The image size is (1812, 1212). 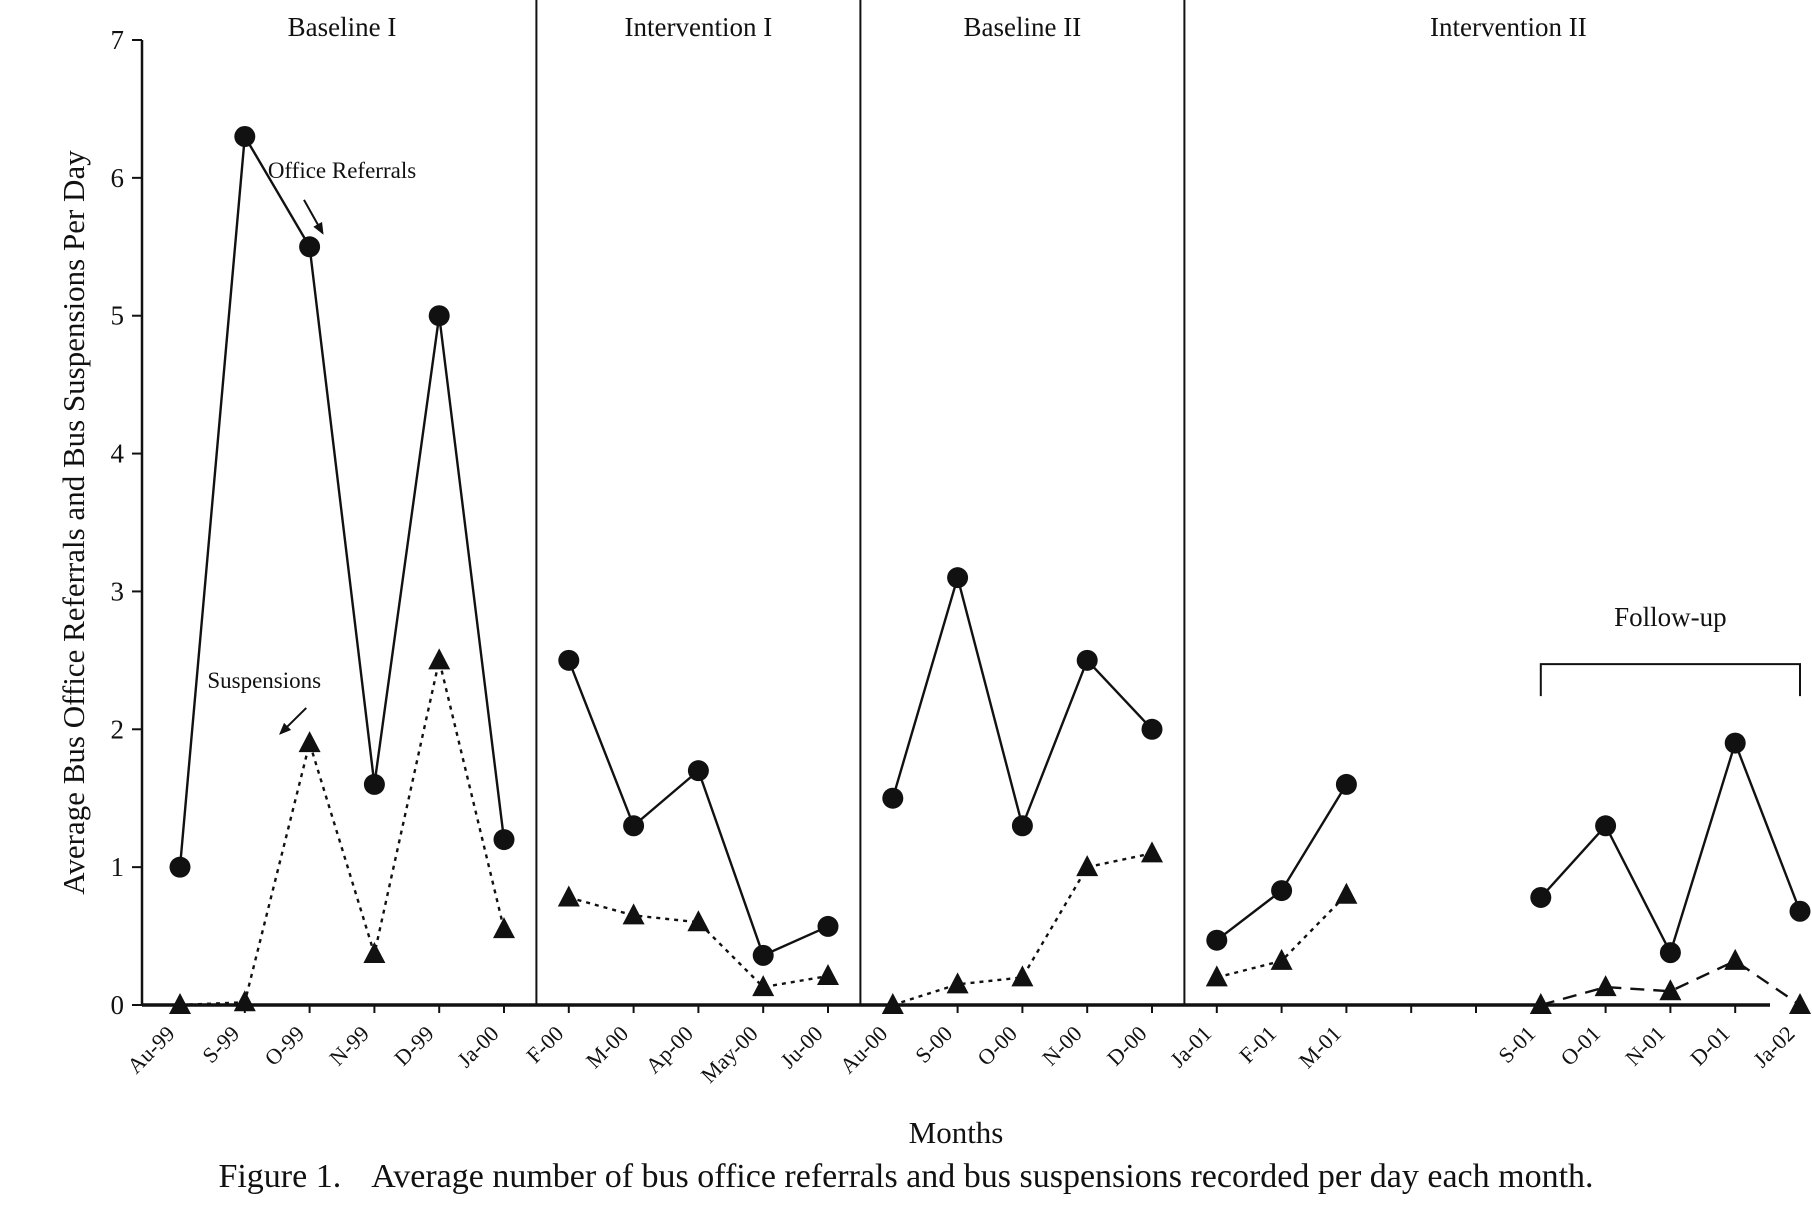 I want to click on y-tick-label: 0, so click(x=118, y=1005).